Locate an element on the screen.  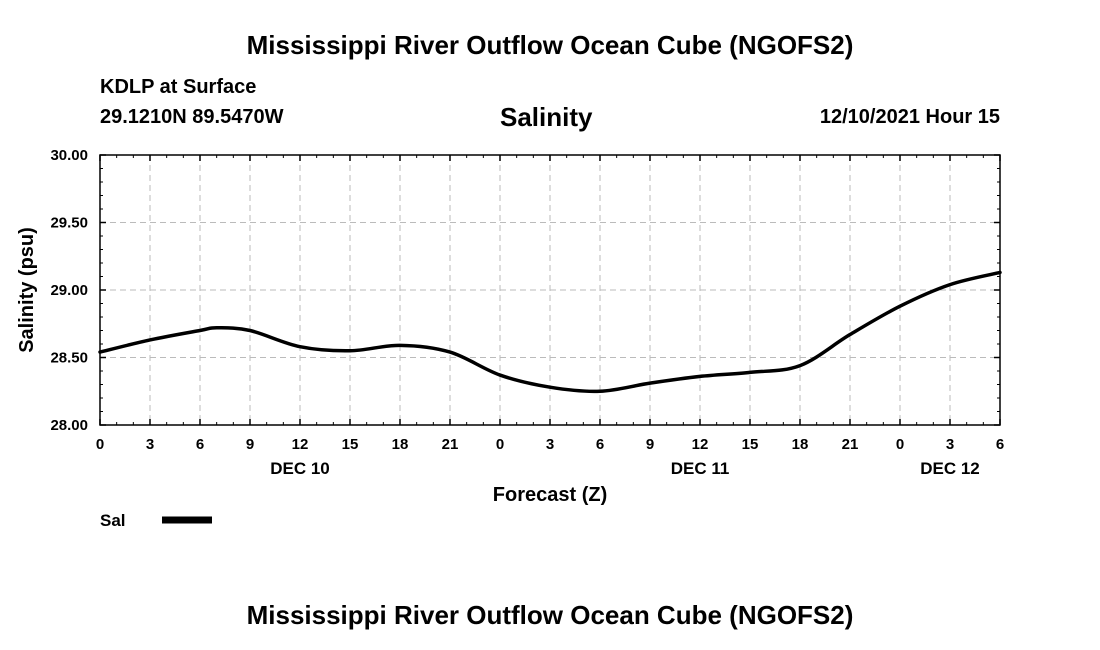
station-label: KDLP at Surface is located at coordinates (178, 87).